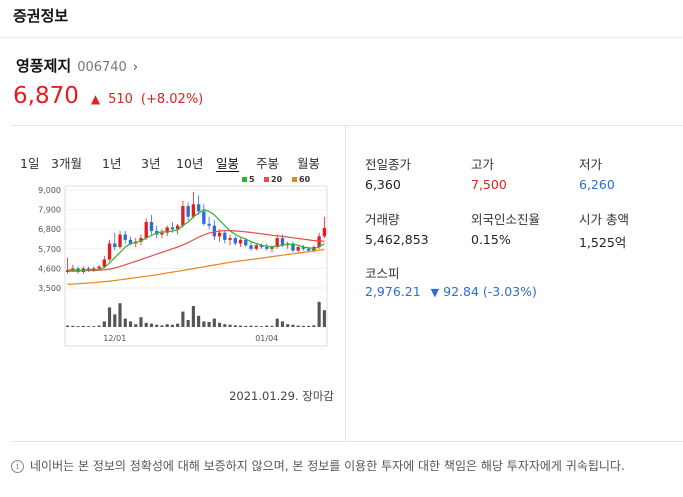  I want to click on stat-label: 거래량, so click(382, 219).